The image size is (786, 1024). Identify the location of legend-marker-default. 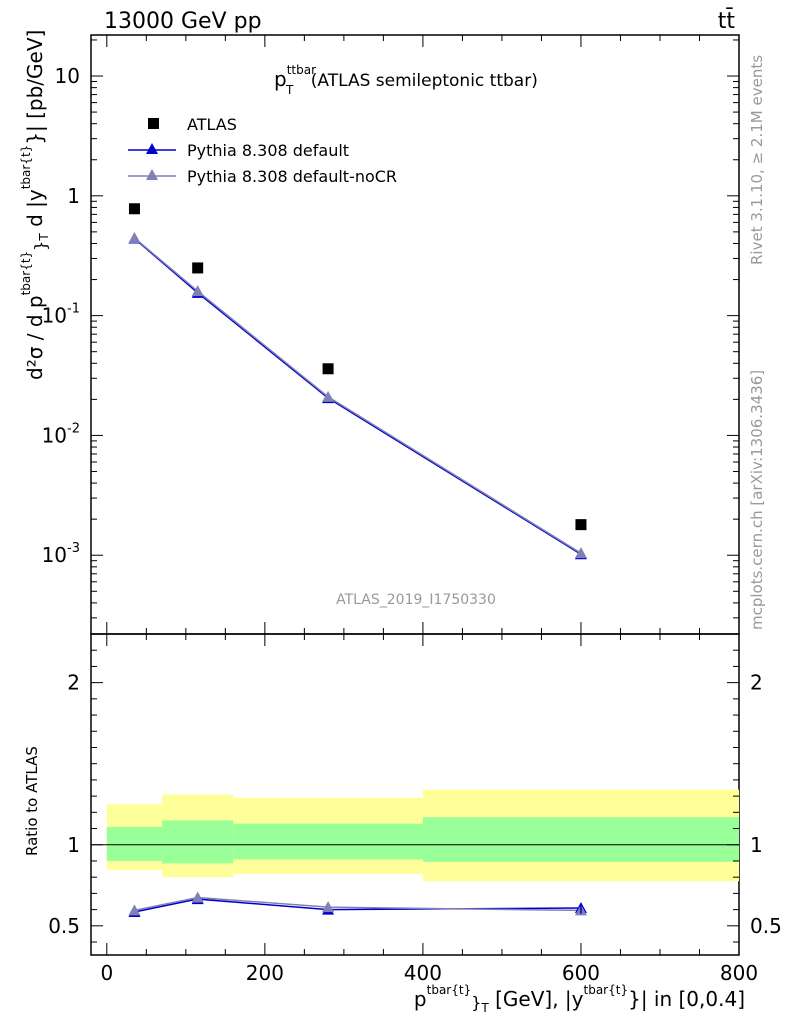
(152, 148).